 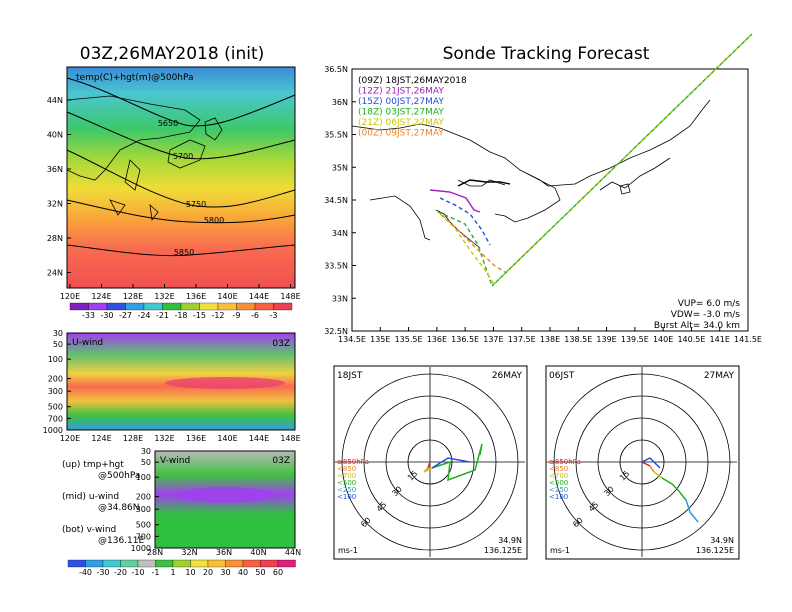 I want to click on left-title: 03Z,26MAY2018 (init), so click(x=172, y=54).